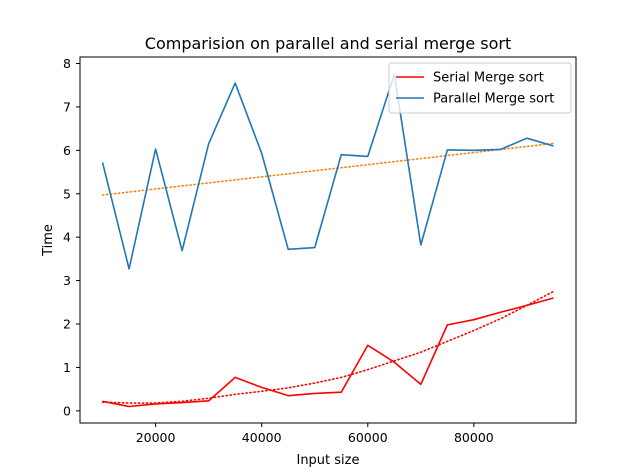 The height and width of the screenshot is (476, 640). Describe the element at coordinates (67, 367) in the screenshot. I see `y-tick-label-1: 1` at that location.